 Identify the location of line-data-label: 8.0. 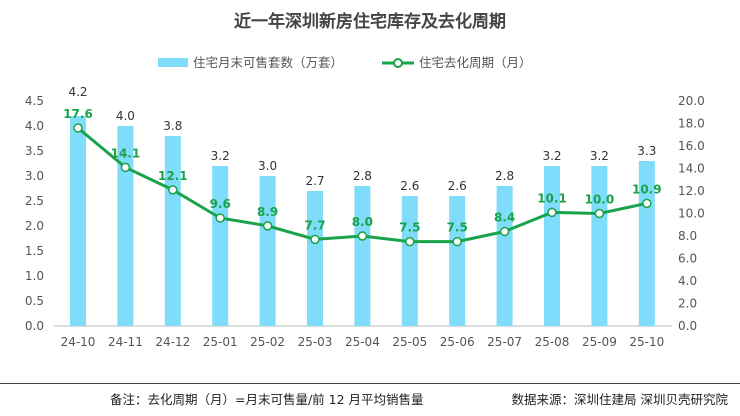
(362, 222).